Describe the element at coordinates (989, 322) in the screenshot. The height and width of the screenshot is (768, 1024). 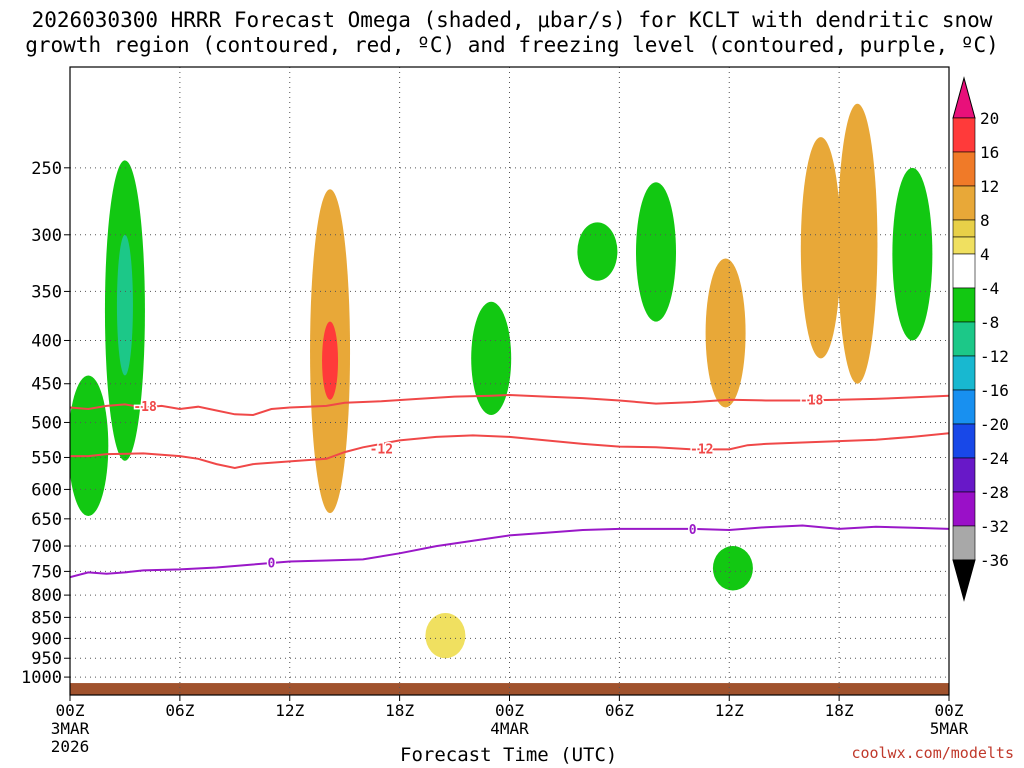
I see `colorbar-label-6: -8` at that location.